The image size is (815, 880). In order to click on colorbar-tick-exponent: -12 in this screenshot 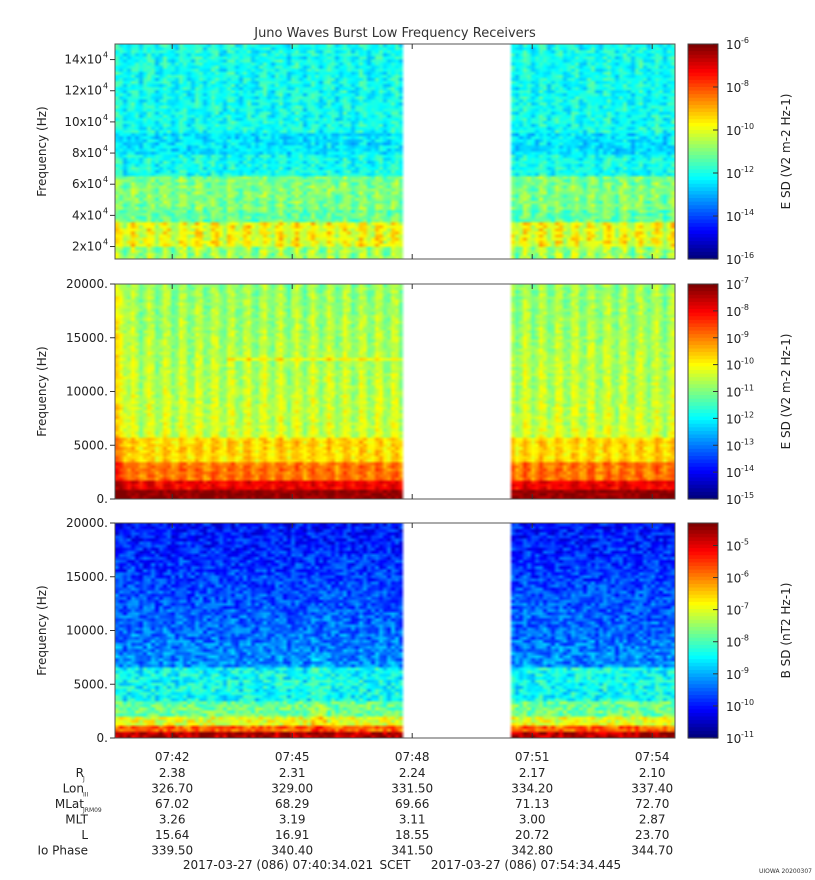, I will do `click(747, 414)`.